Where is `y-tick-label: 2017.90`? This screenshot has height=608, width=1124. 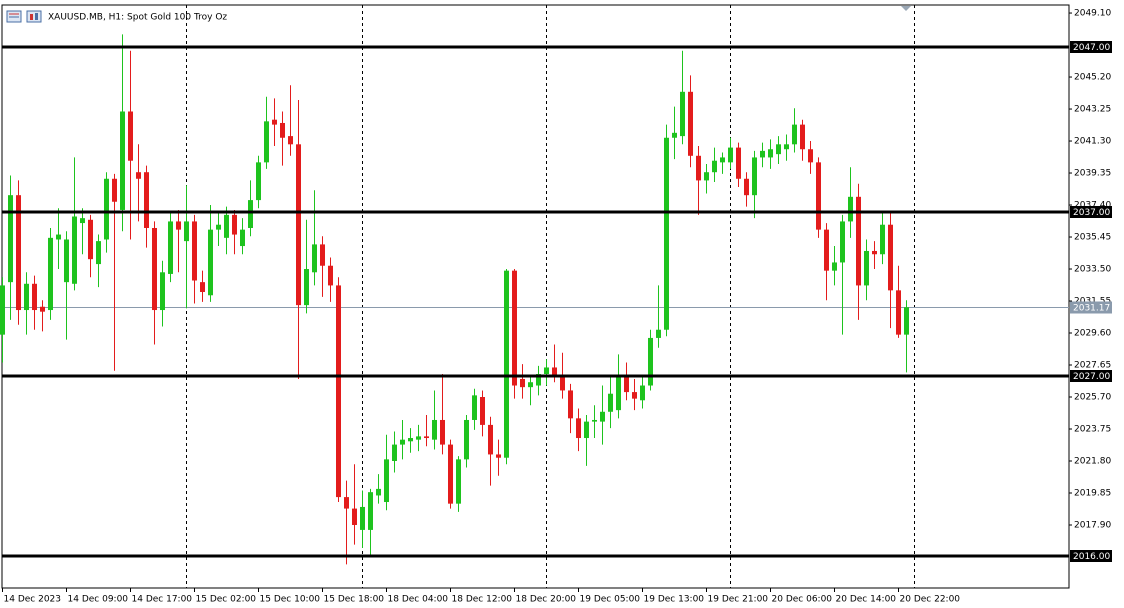
y-tick-label: 2017.90 is located at coordinates (1092, 525).